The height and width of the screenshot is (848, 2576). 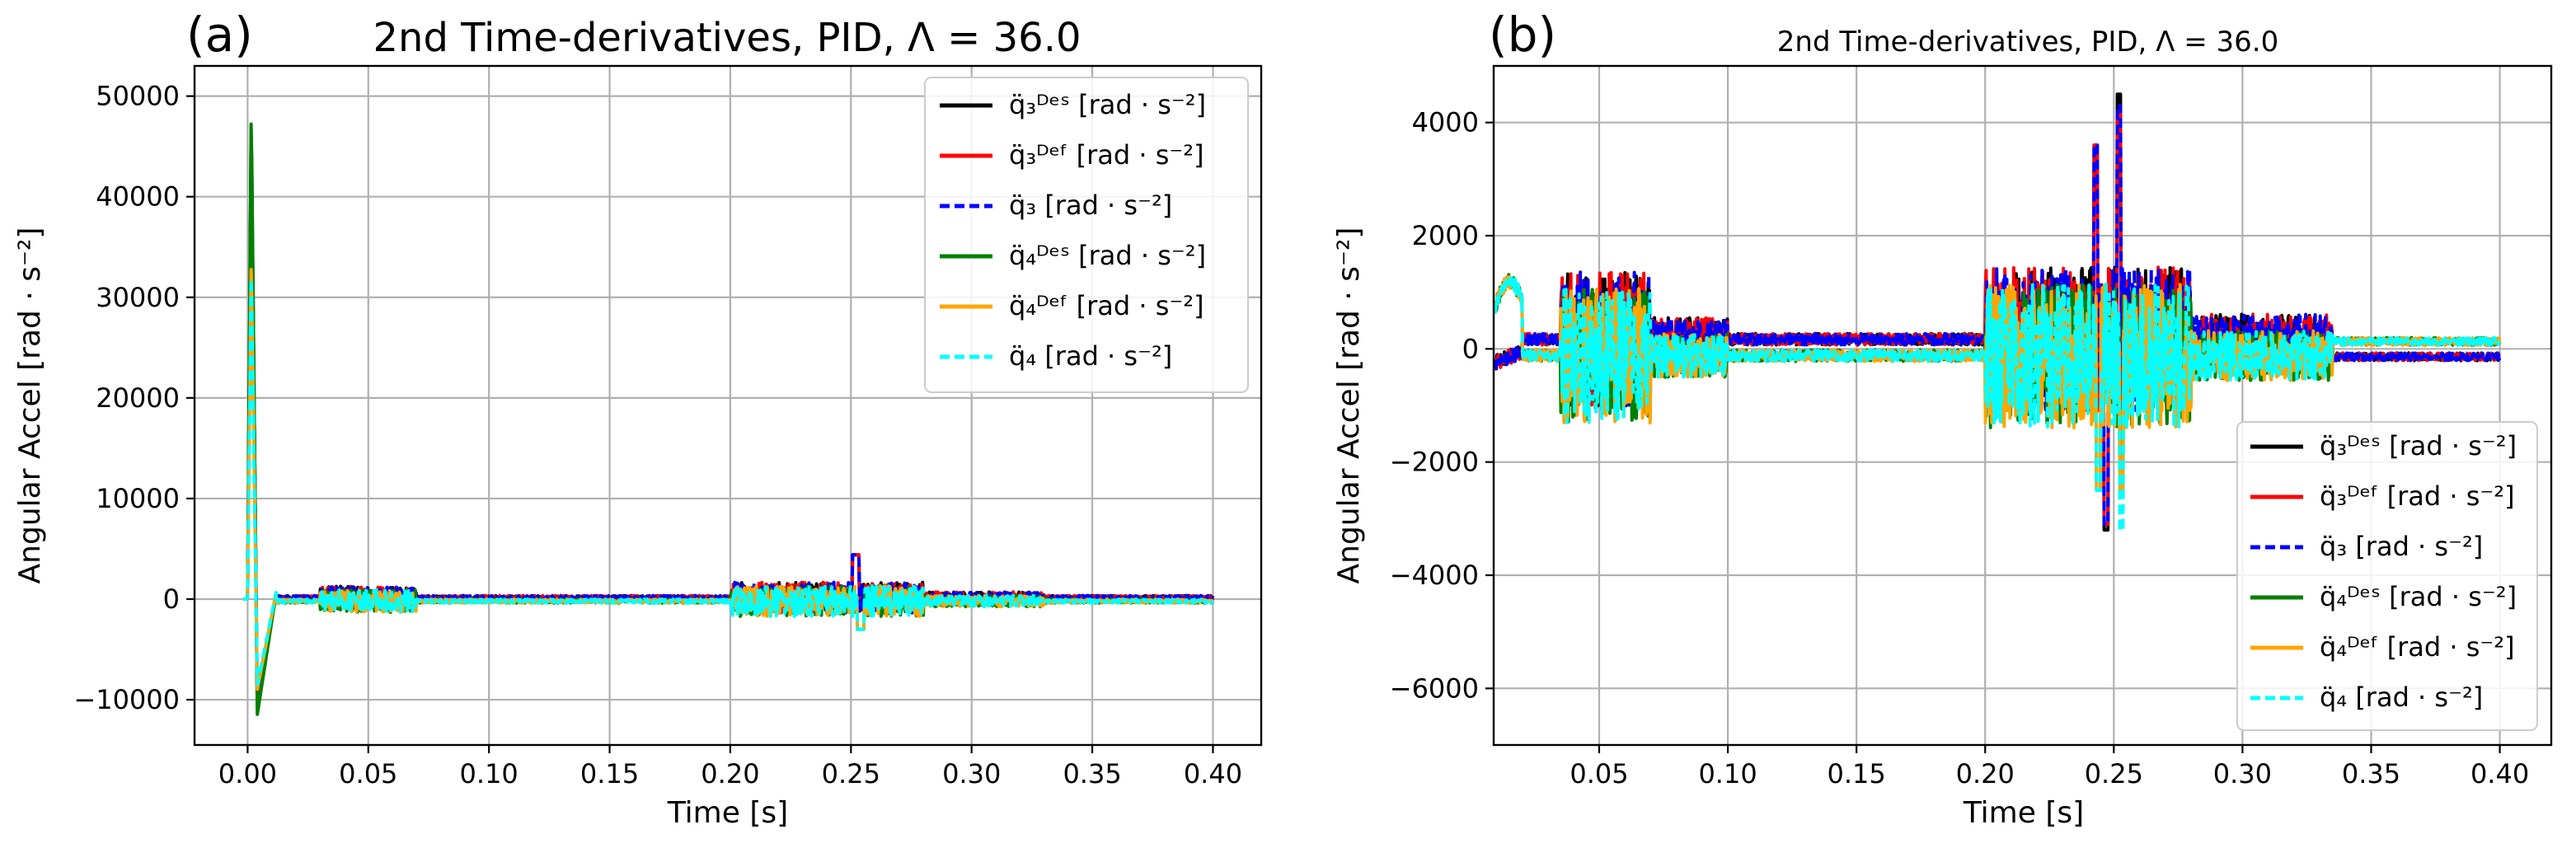 I want to click on panel-a-label: (a), so click(x=220, y=35).